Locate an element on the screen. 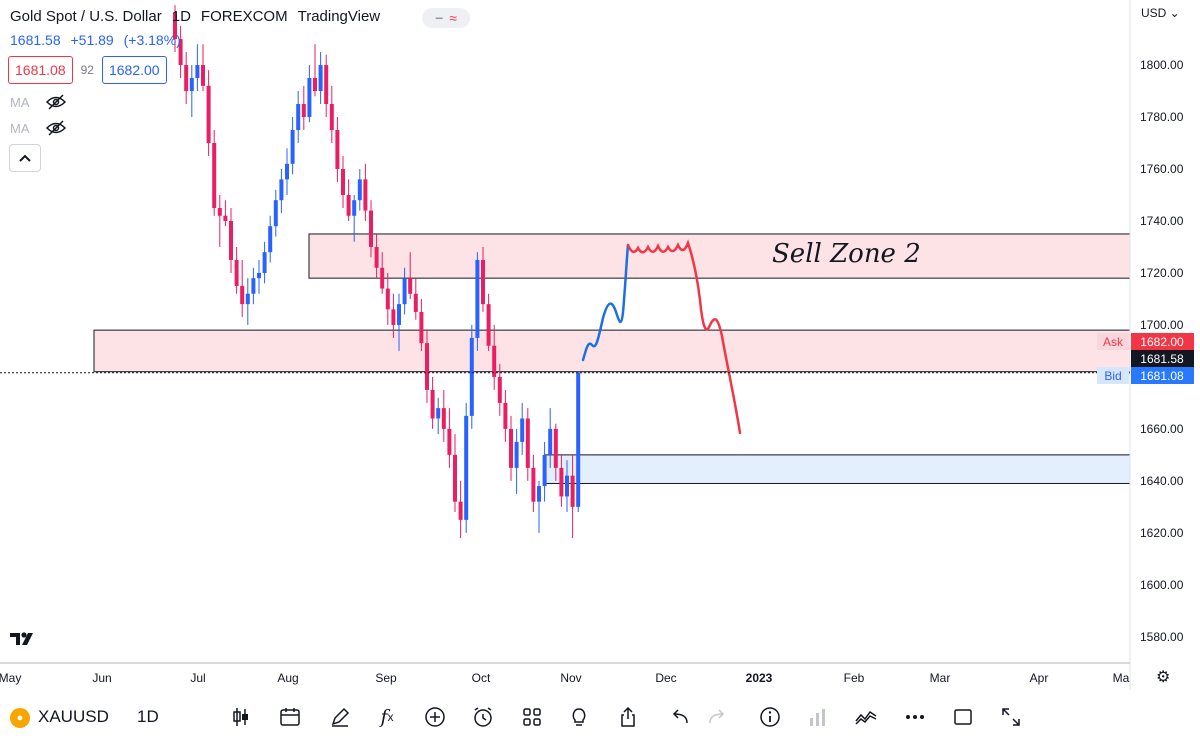  middle-zone is located at coordinates (612, 351).